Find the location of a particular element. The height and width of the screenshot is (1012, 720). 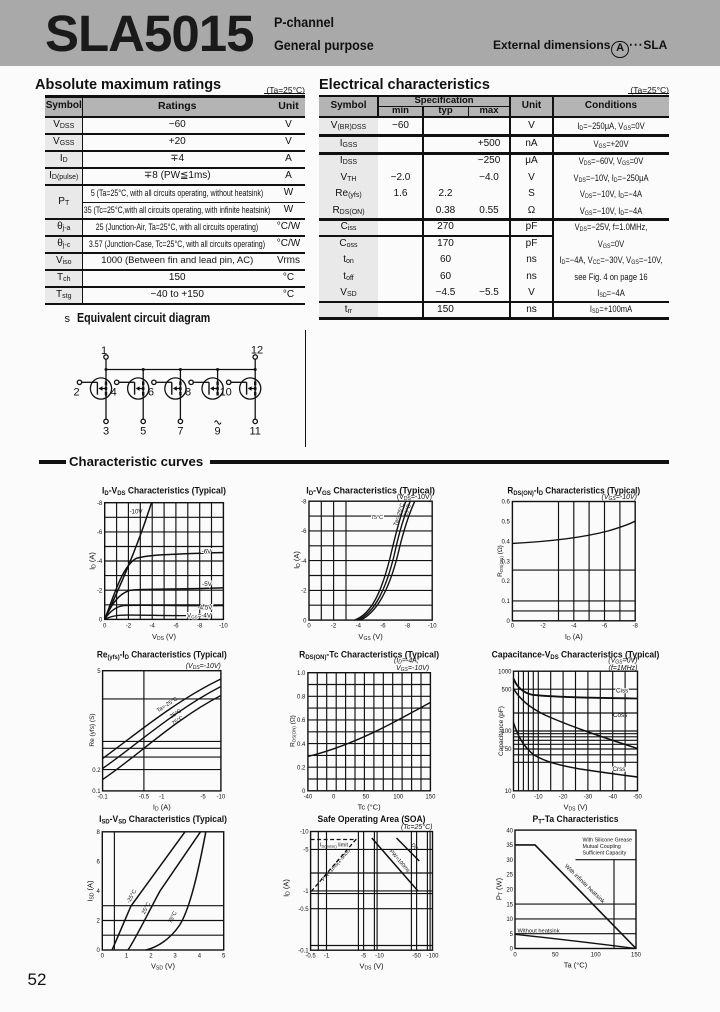

svg-text: -0.1 is located at coordinates (102, 798).